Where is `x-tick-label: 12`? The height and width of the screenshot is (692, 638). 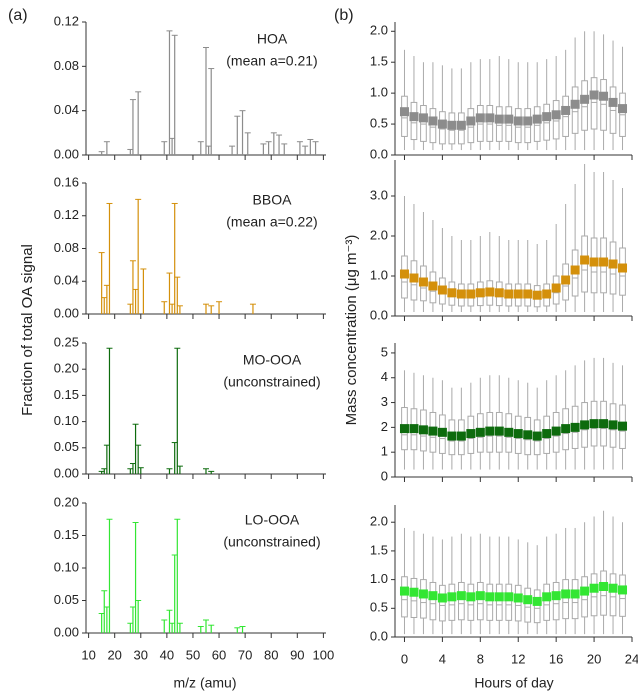 x-tick-label: 12 is located at coordinates (518, 658).